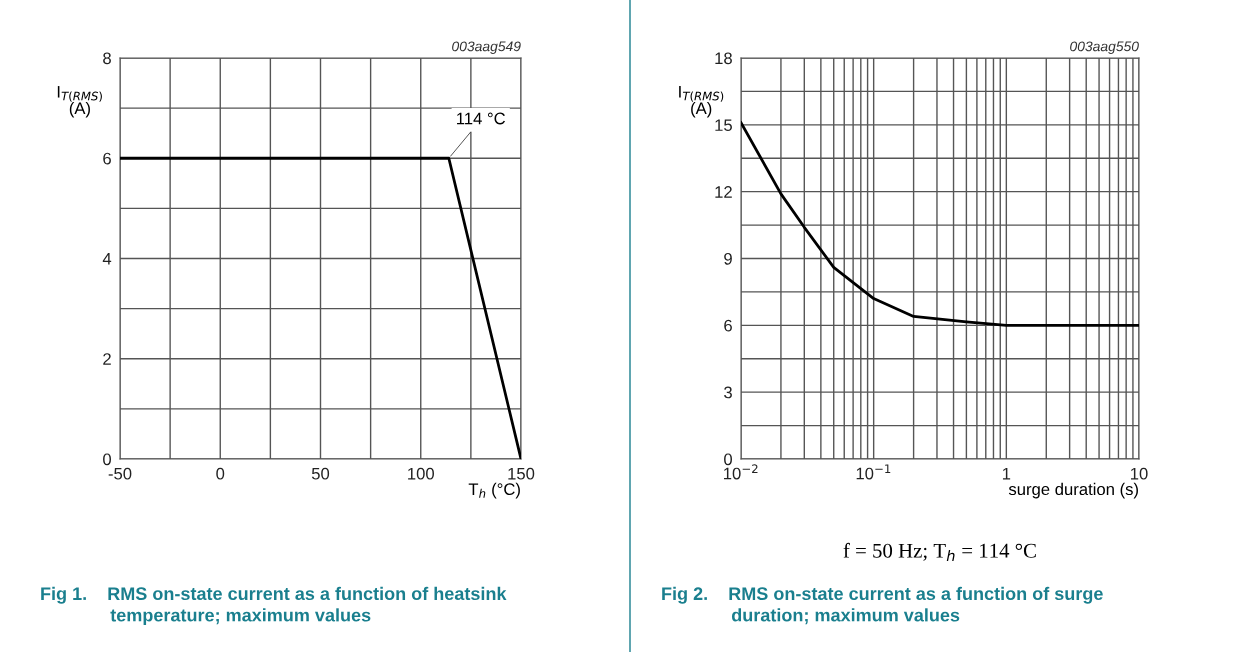  Describe the element at coordinates (107, 259) in the screenshot. I see `y-tick-label: 4` at that location.